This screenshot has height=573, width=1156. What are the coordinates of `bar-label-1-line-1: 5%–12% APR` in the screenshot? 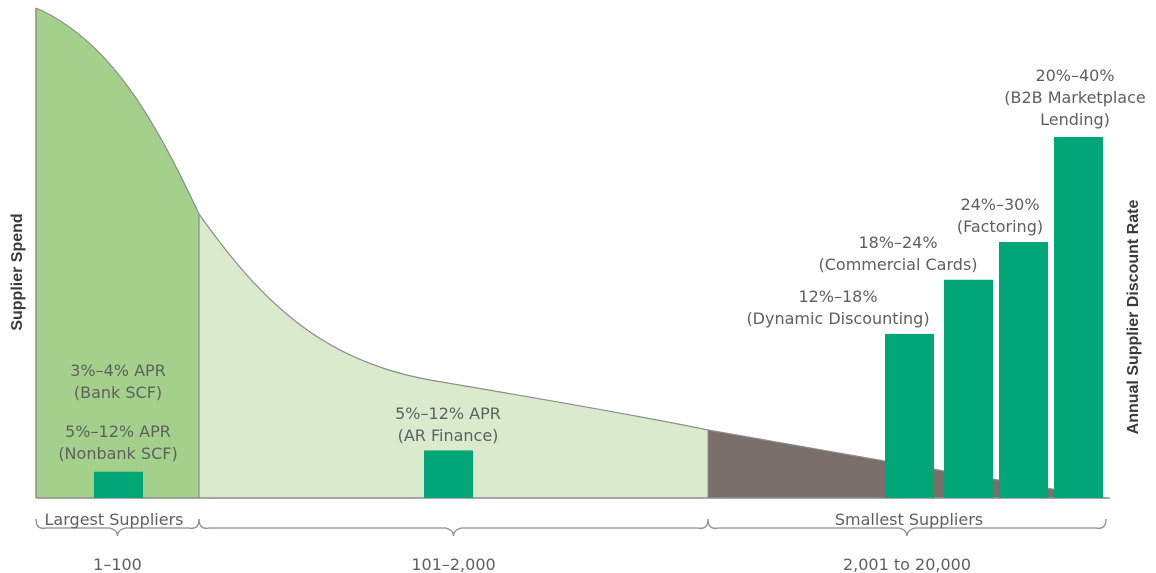 It's located at (118, 431).